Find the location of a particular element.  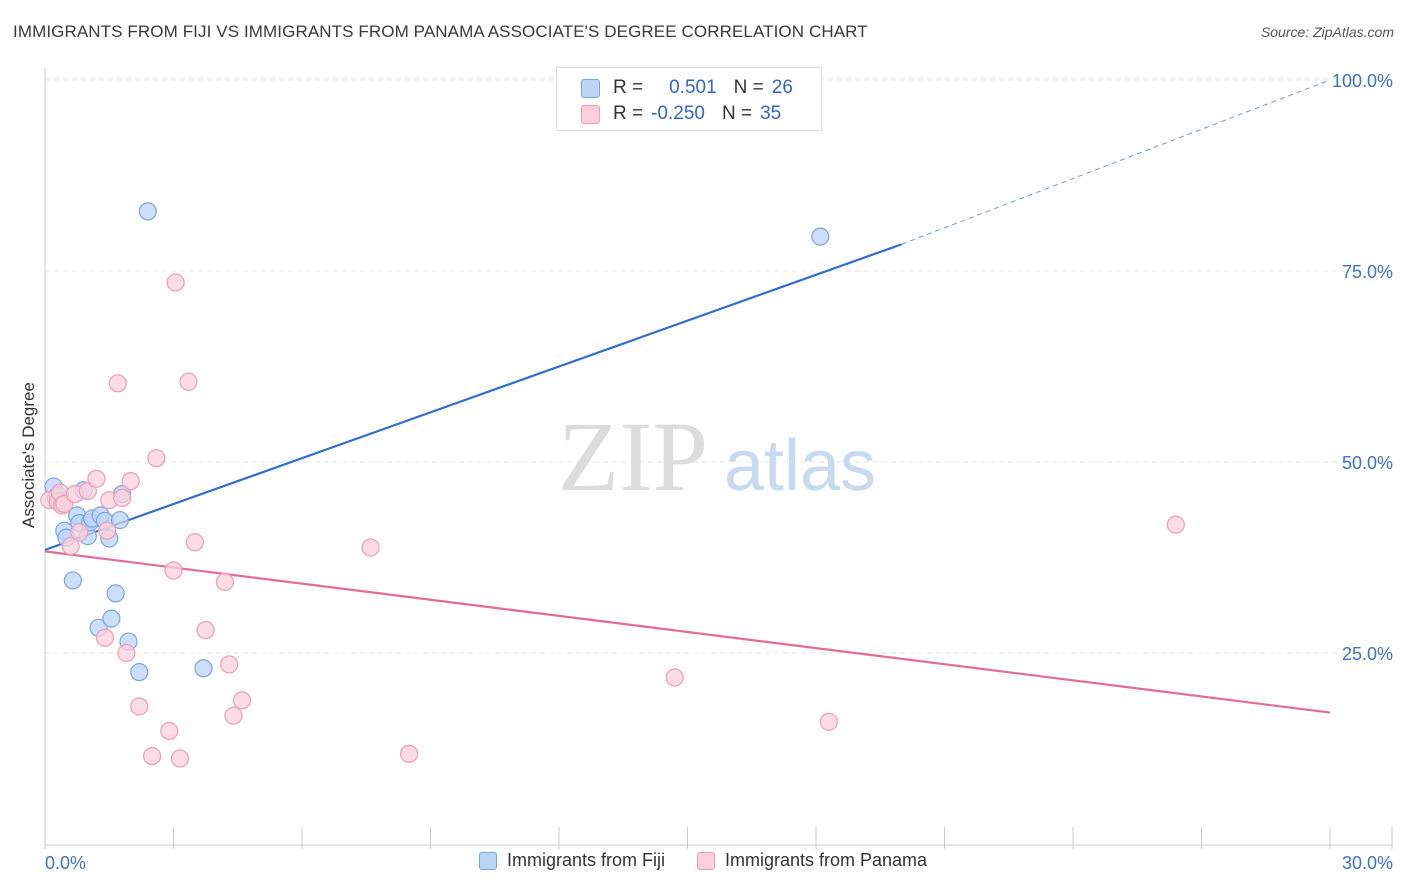

legend-item-fiji: Immigrants from Fiji is located at coordinates (571, 860).